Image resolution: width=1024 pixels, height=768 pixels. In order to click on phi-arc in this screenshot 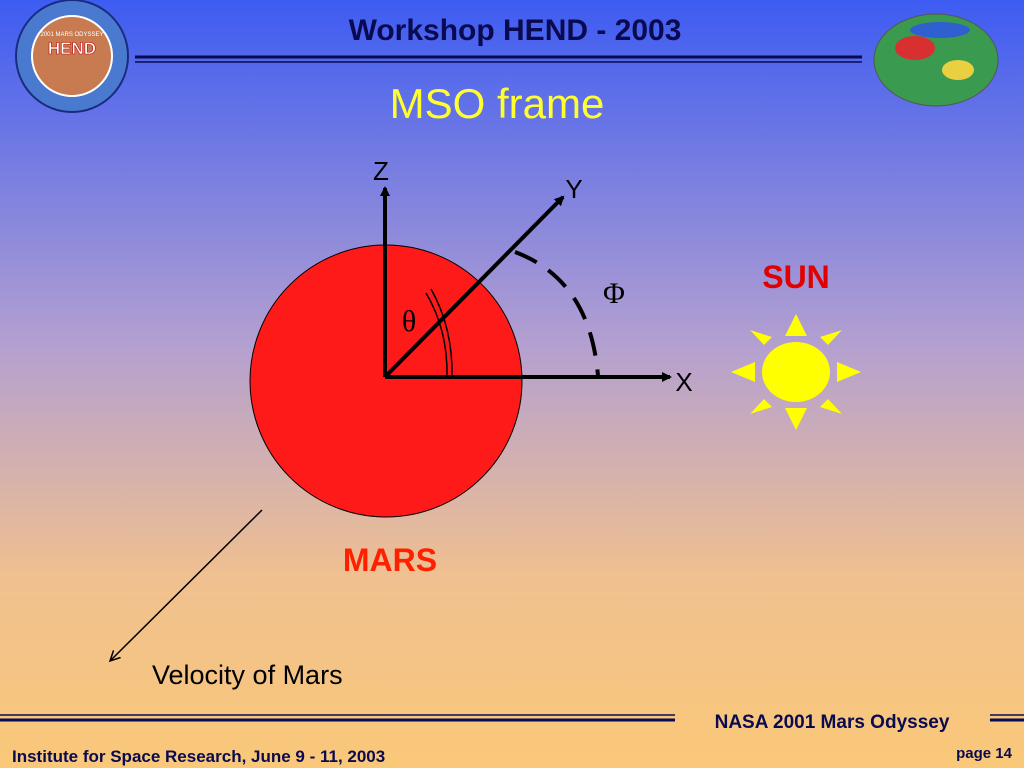, I will do `click(557, 313)`.